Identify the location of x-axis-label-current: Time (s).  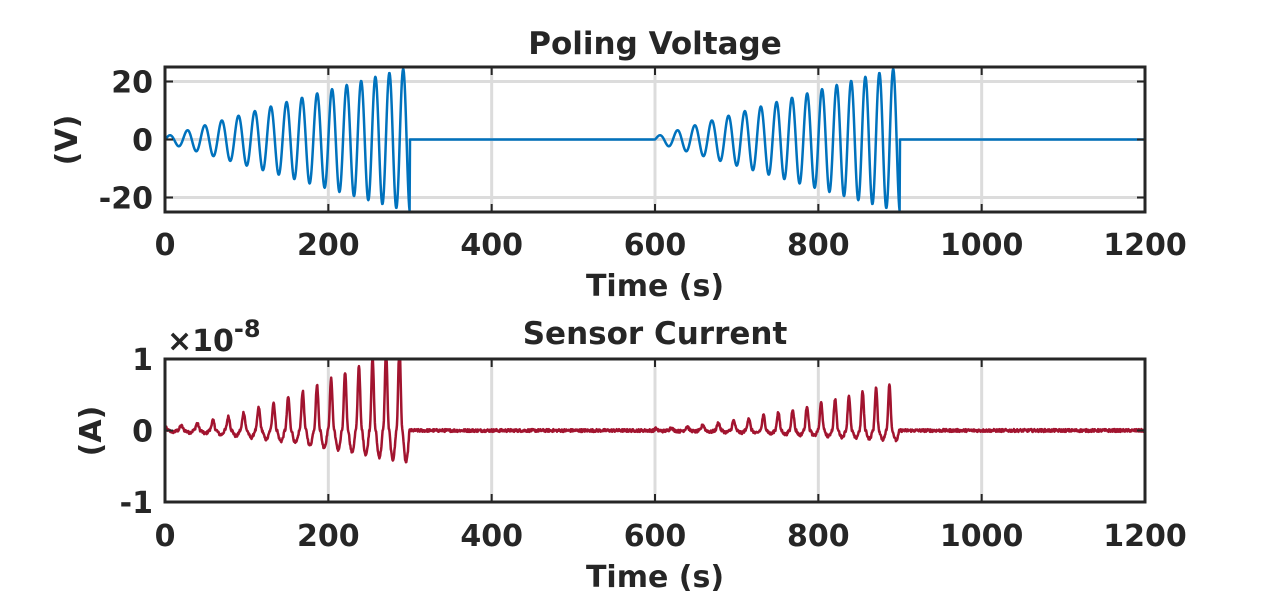
(655, 577).